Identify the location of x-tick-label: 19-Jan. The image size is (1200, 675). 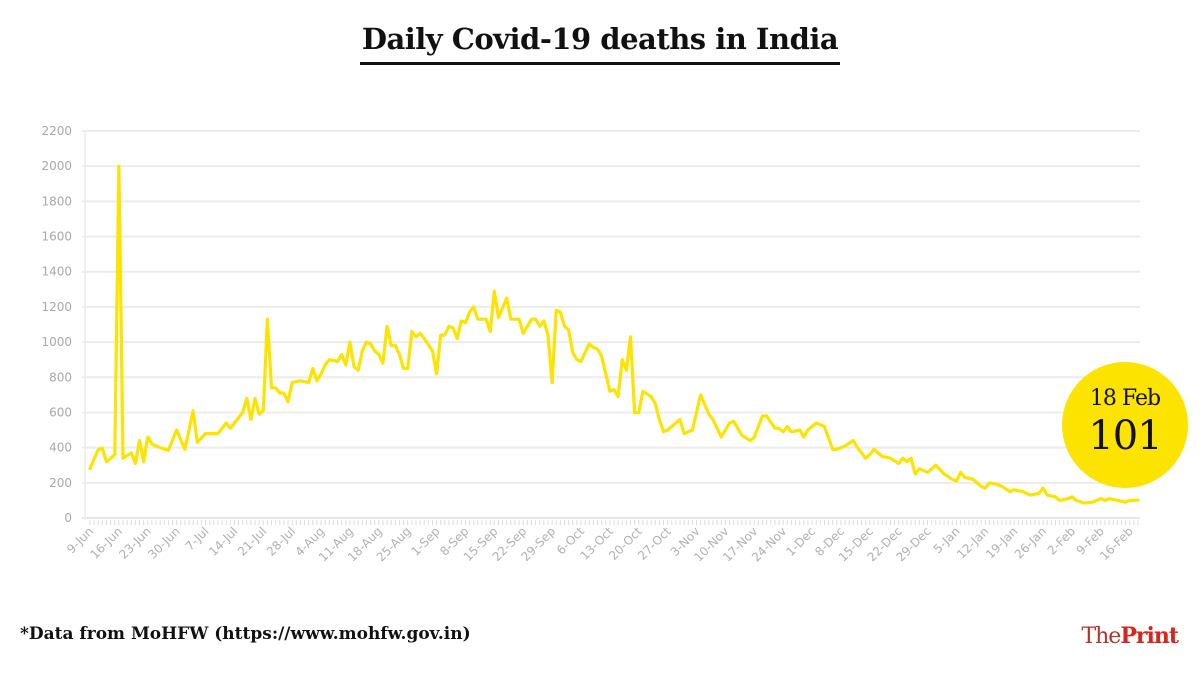
(1001, 542).